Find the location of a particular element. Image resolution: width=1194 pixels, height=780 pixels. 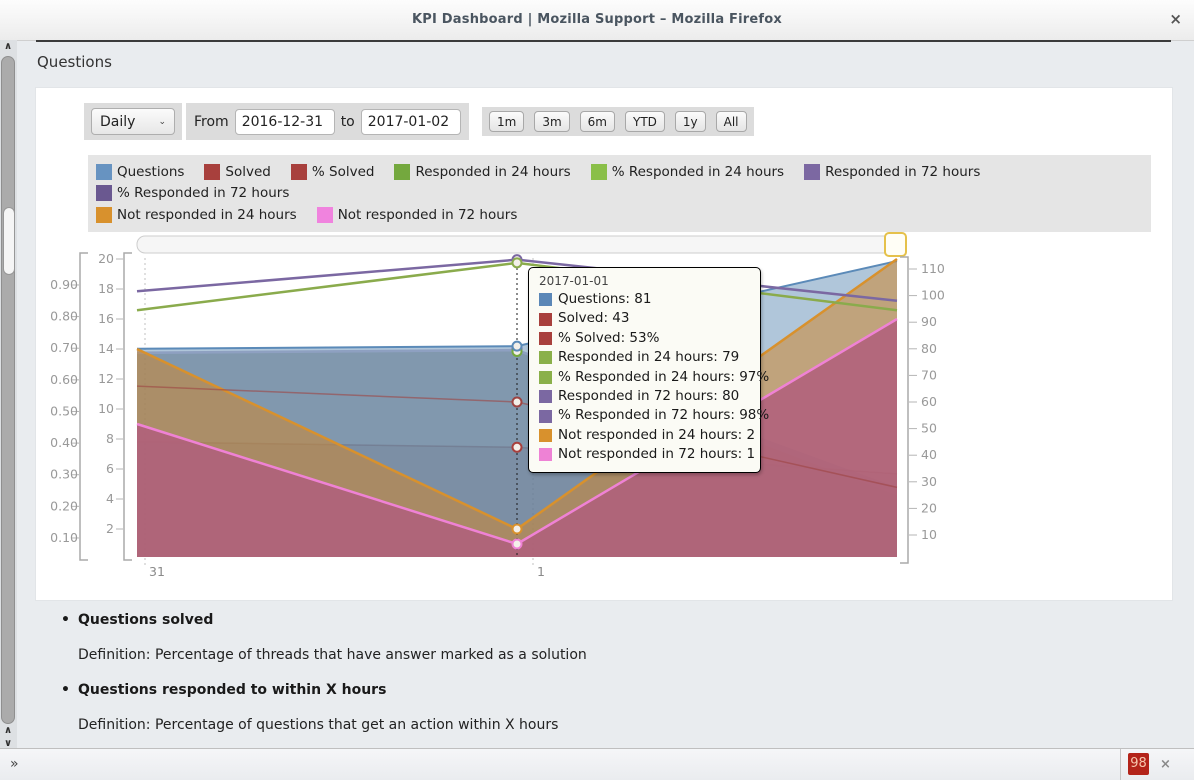

navigator-handle is located at coordinates (895, 244).